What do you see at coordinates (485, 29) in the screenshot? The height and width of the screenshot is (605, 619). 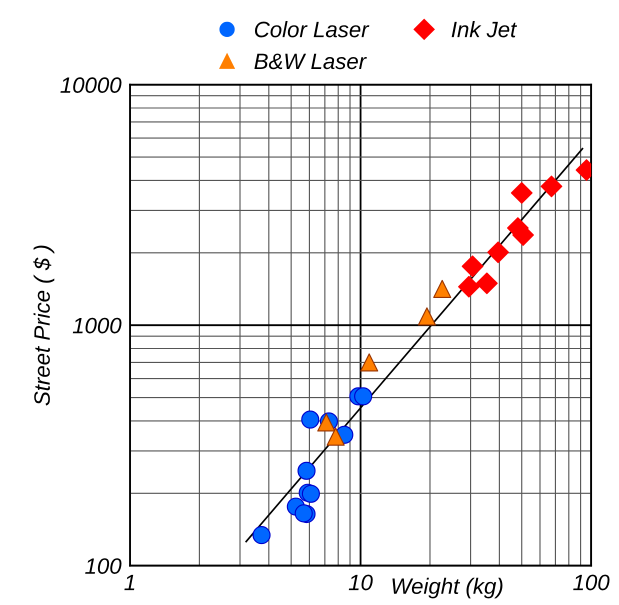 I see `legend-label: Ink Jet` at bounding box center [485, 29].